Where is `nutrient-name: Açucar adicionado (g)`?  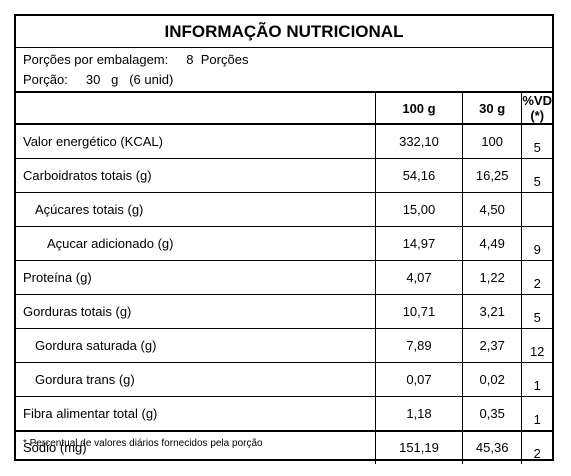 nutrient-name: Açucar adicionado (g) is located at coordinates (196, 243).